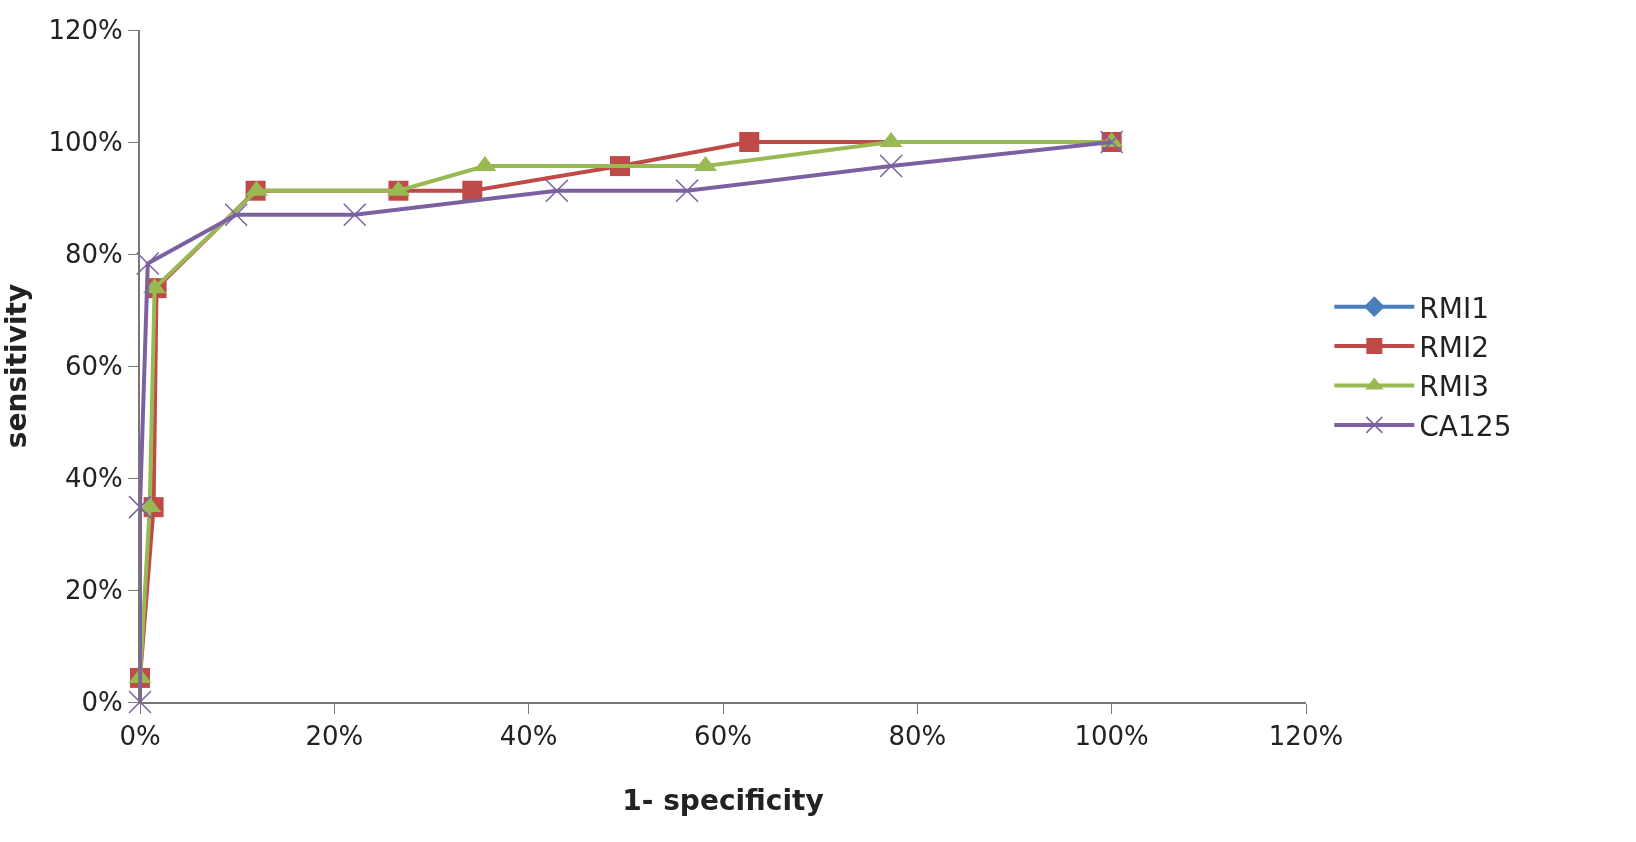  Describe the element at coordinates (85, 30) in the screenshot. I see `y-tick-label: 120%` at that location.